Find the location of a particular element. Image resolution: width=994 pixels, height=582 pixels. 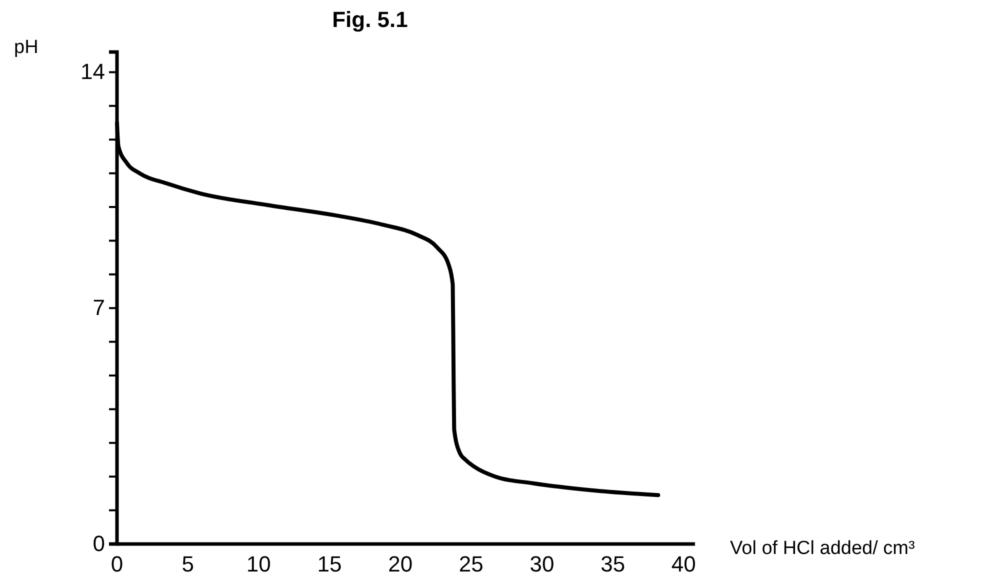

y-tick-label: 7 is located at coordinates (98, 307).